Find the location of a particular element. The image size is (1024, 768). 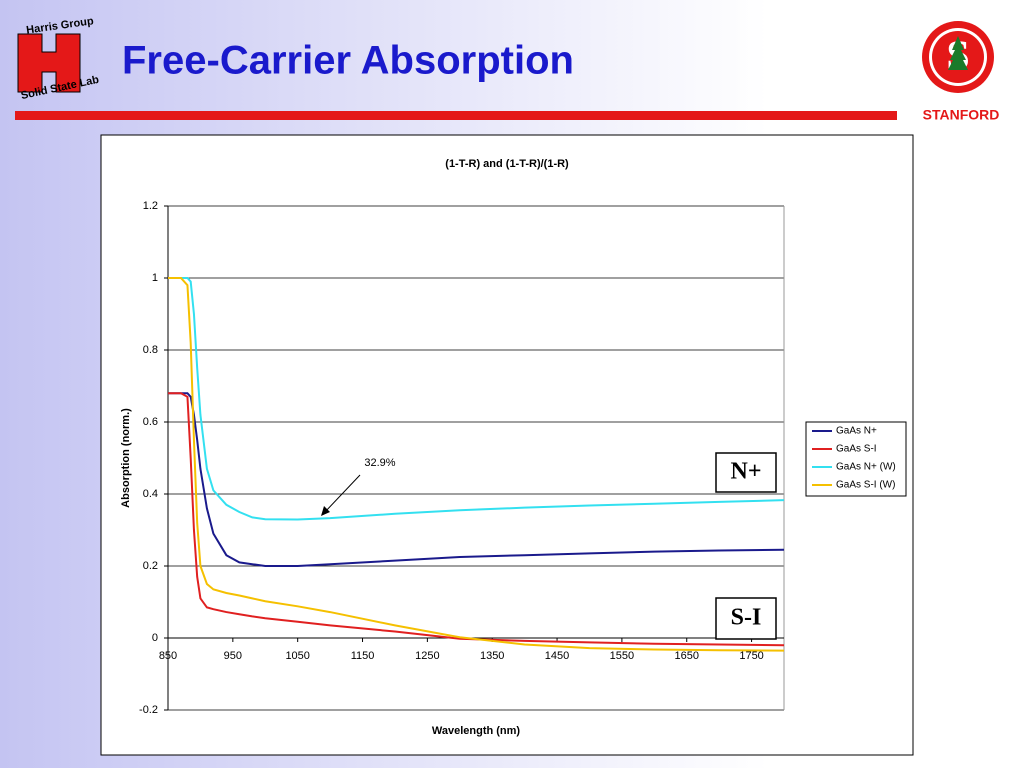

annotation-arrowhead is located at coordinates (325, 511).